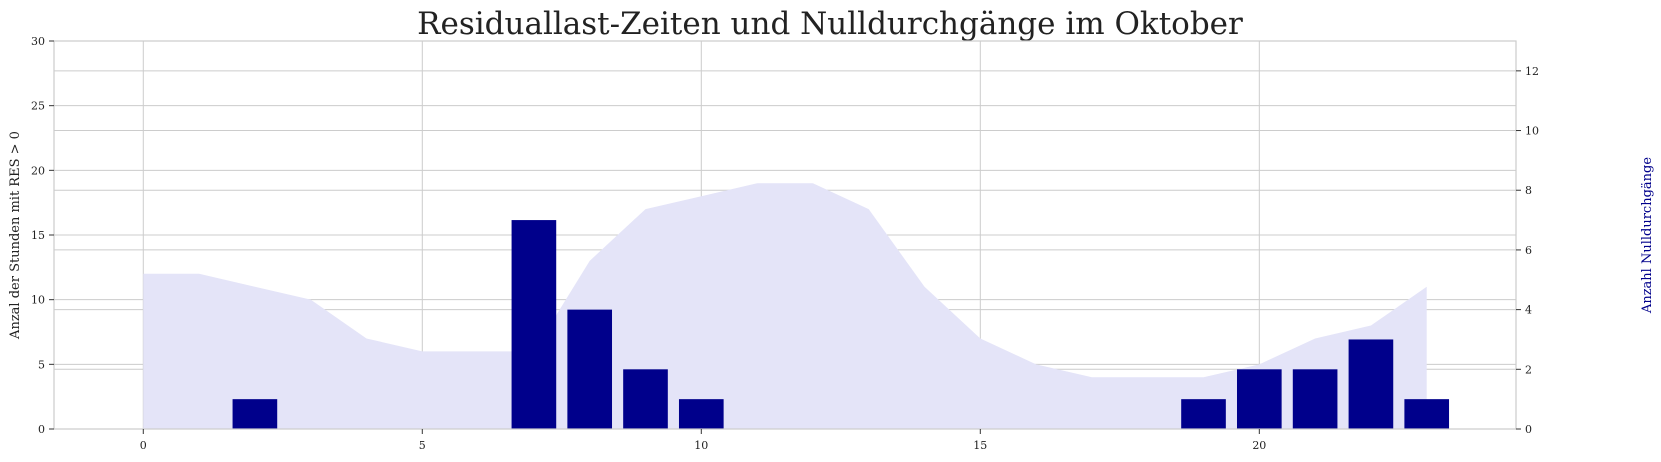 The width and height of the screenshot is (1661, 462). Describe the element at coordinates (143, 445) in the screenshot. I see `x-tick-label: 0` at that location.